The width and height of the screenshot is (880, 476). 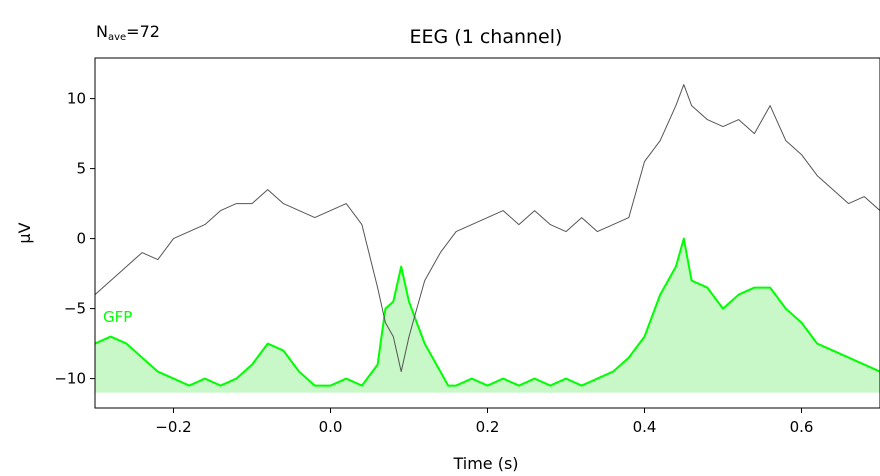 I want to click on nave-sub: ave, so click(x=117, y=37).